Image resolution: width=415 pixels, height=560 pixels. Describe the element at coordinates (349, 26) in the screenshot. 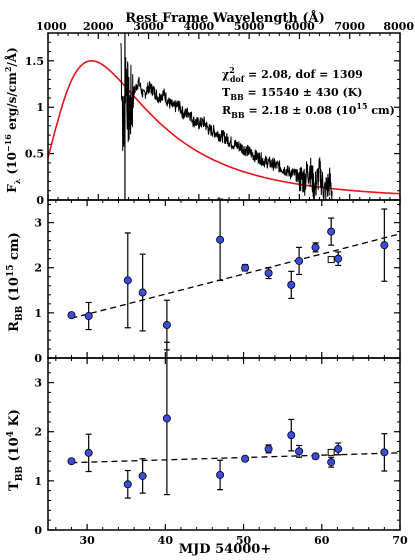

I see `top-x-tick-label: 7000` at that location.